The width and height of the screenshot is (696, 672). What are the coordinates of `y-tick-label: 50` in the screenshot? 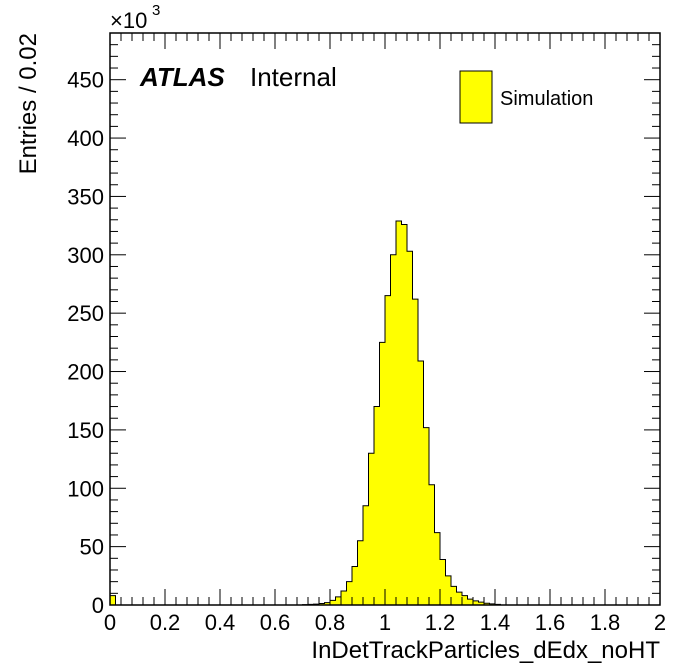 It's located at (92, 547).